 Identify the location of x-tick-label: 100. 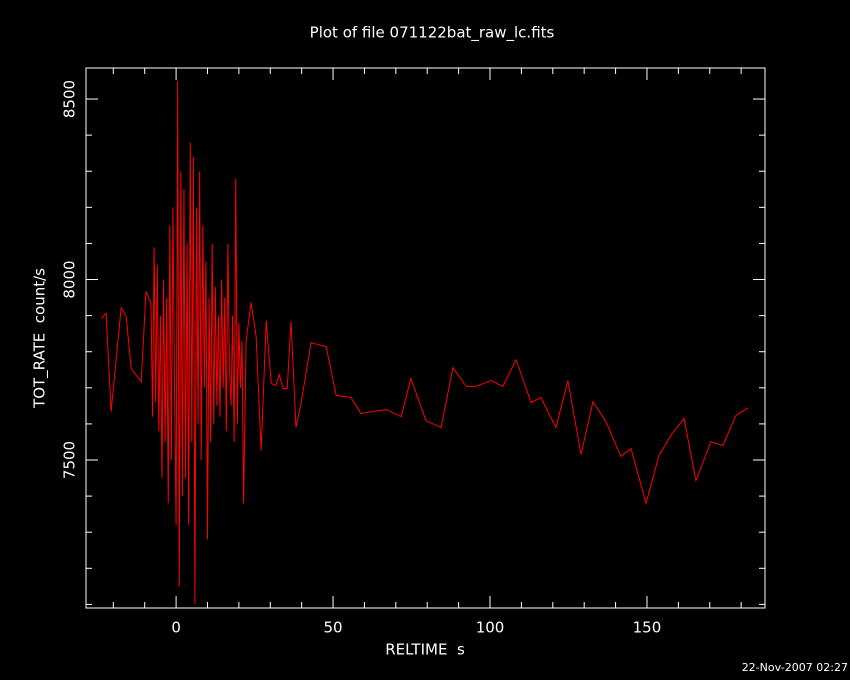
(490, 628).